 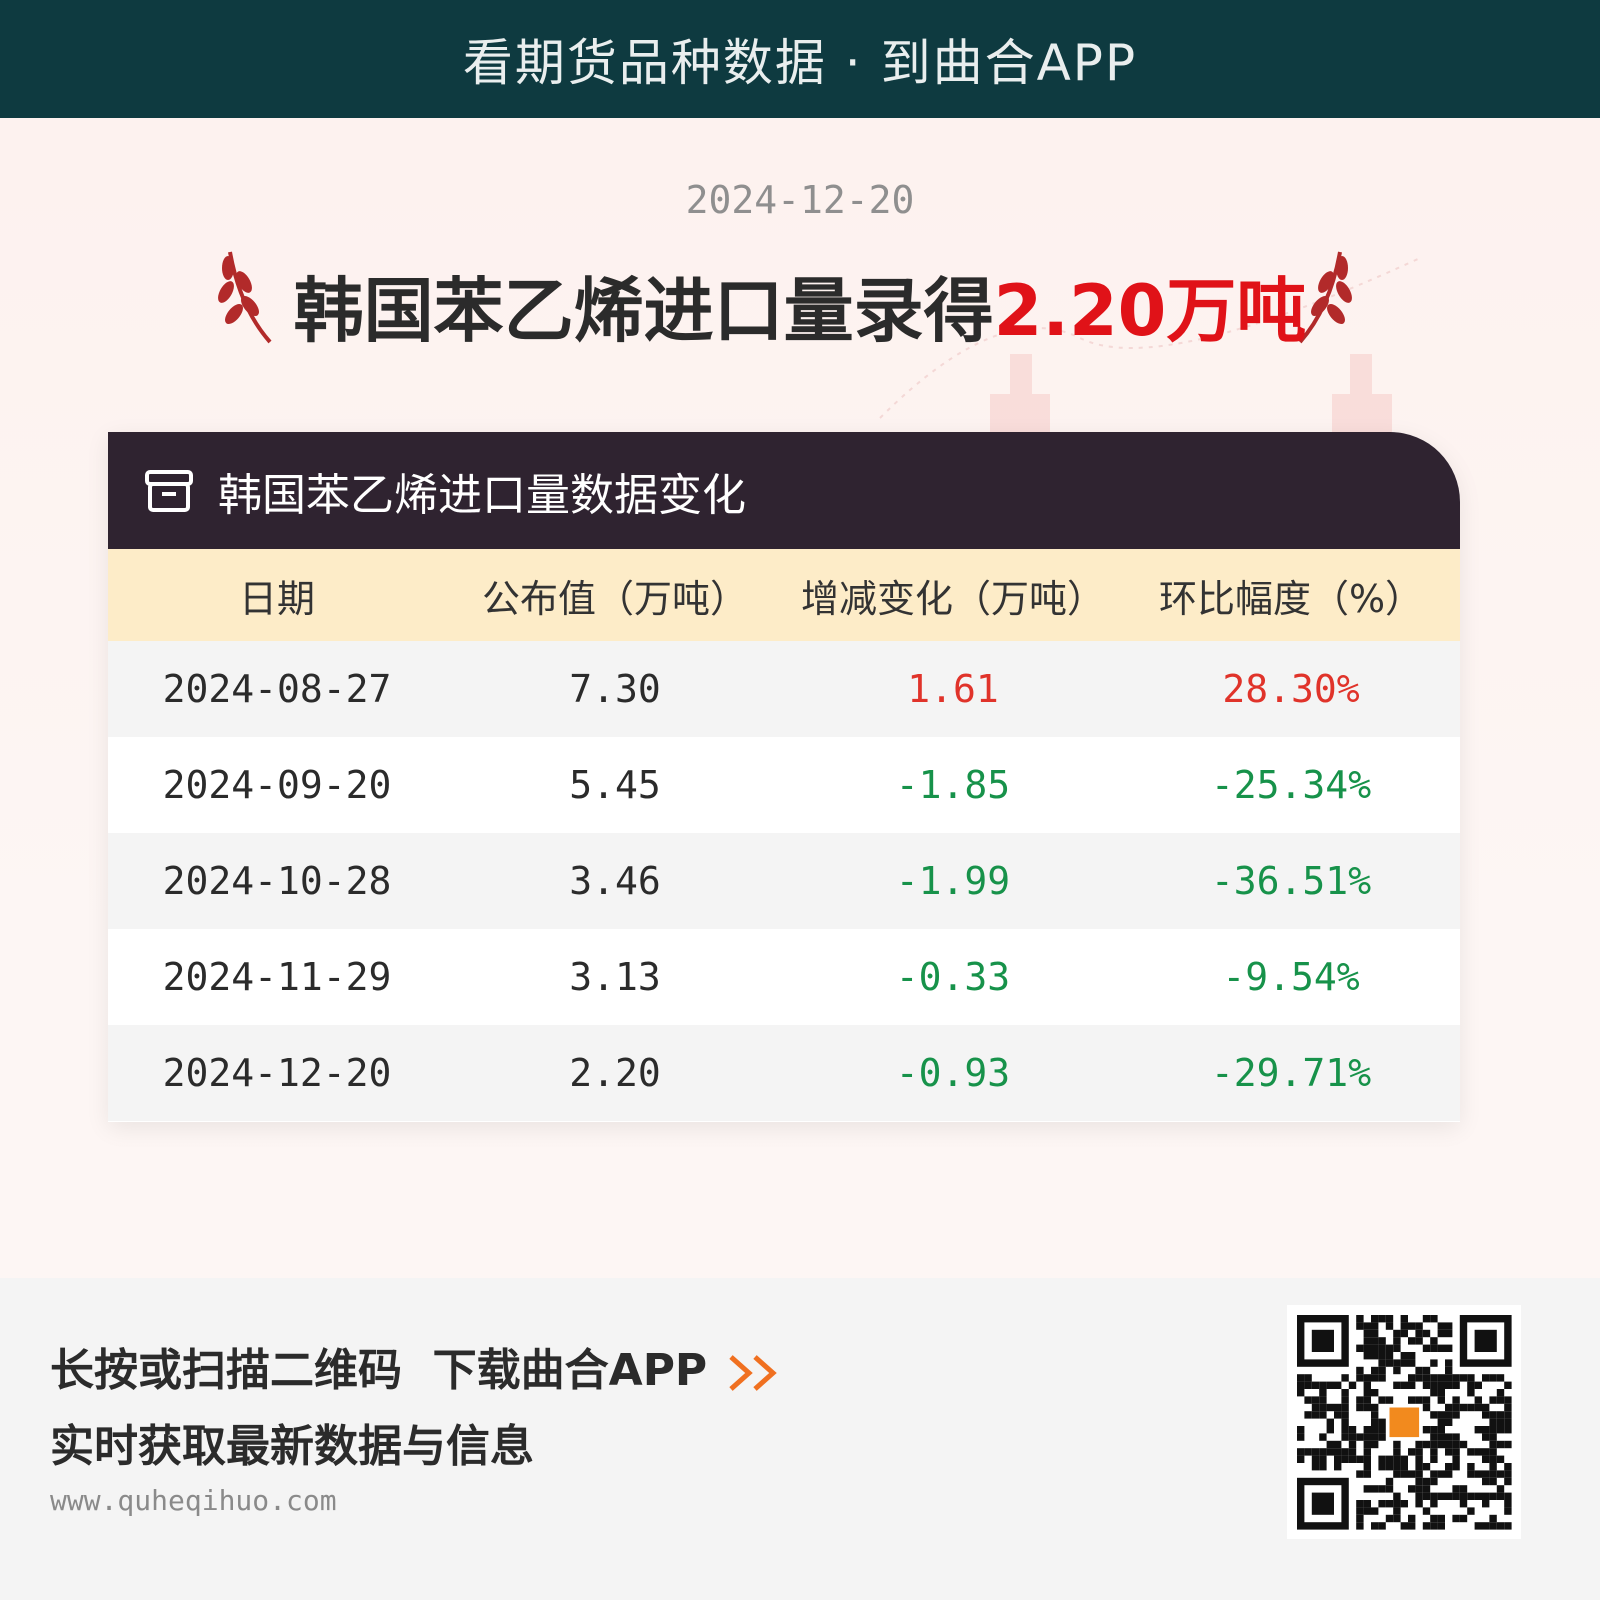 What do you see at coordinates (276, 598) in the screenshot?
I see `column-header: 日期` at bounding box center [276, 598].